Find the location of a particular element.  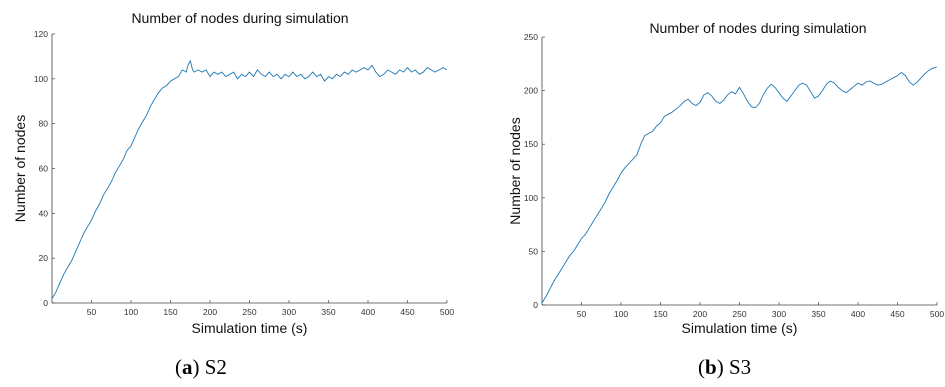

y-tick-label: 40 is located at coordinates (44, 213).